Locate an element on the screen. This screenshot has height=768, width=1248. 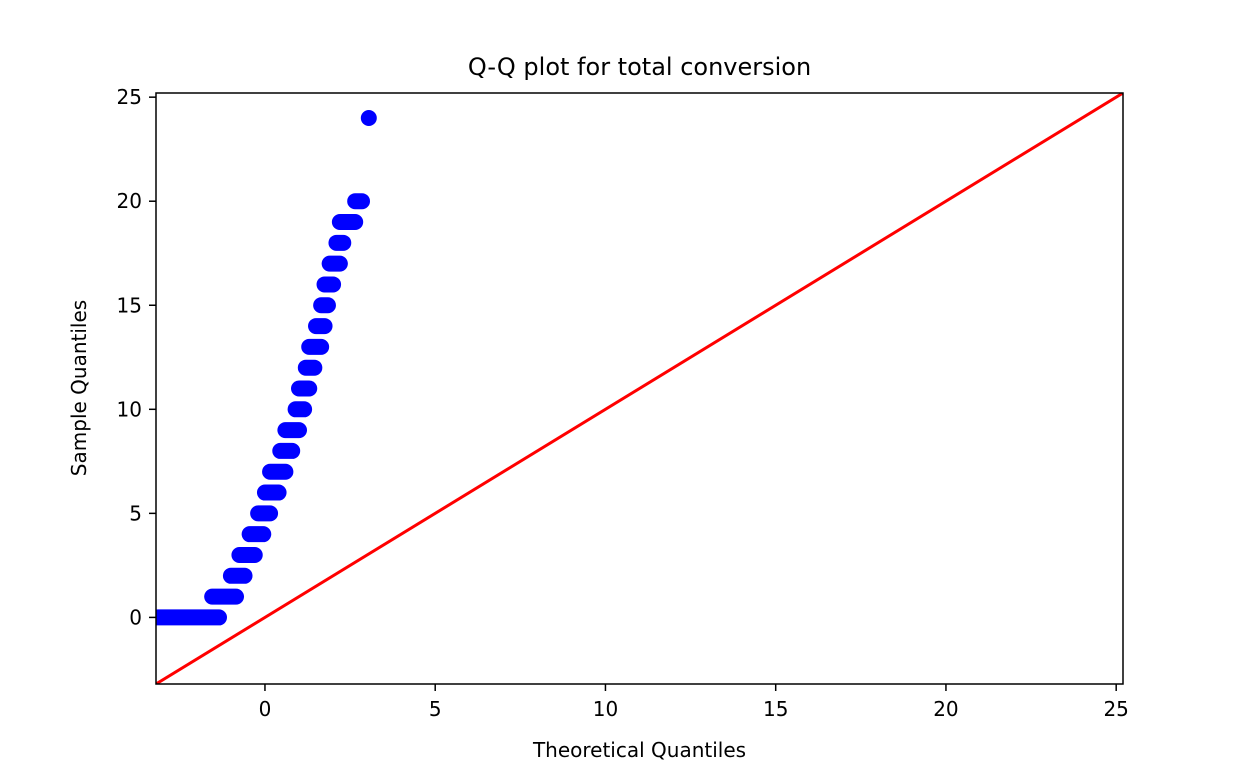
y-tick-label: 15 is located at coordinates (129, 305).